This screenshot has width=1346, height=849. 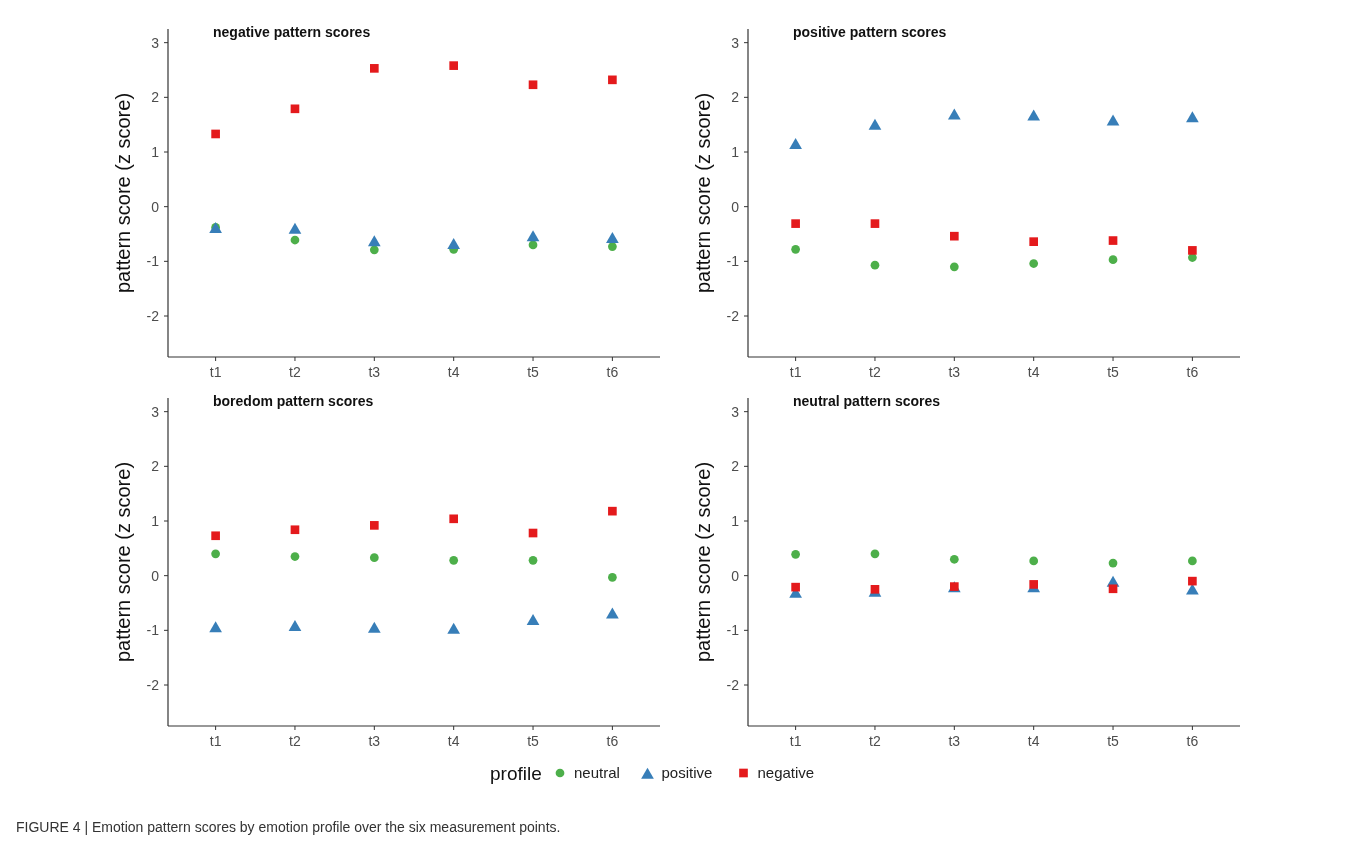 I want to click on legend-label: neutral, so click(x=597, y=773).